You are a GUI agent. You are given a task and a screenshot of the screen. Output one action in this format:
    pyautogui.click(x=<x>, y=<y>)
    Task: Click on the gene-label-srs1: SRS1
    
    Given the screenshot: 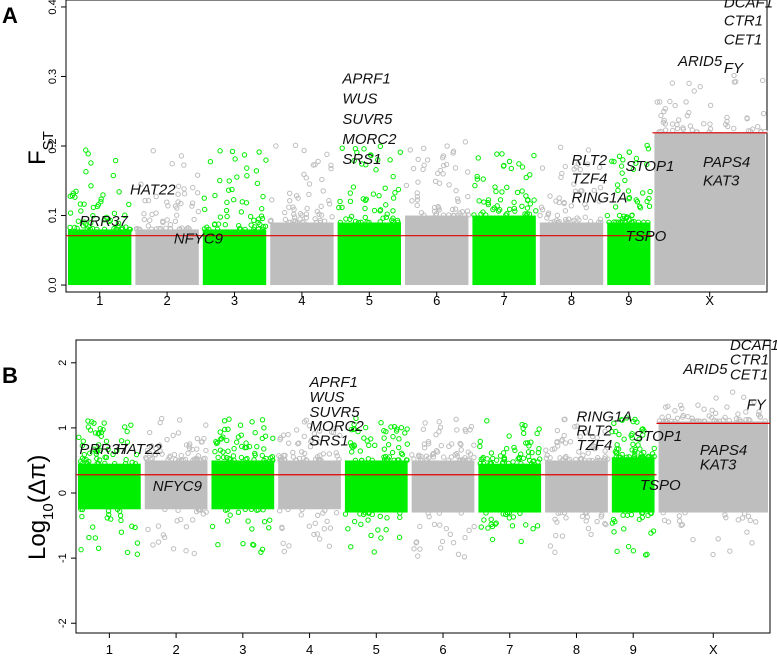 What is the action you would take?
    pyautogui.click(x=329, y=440)
    